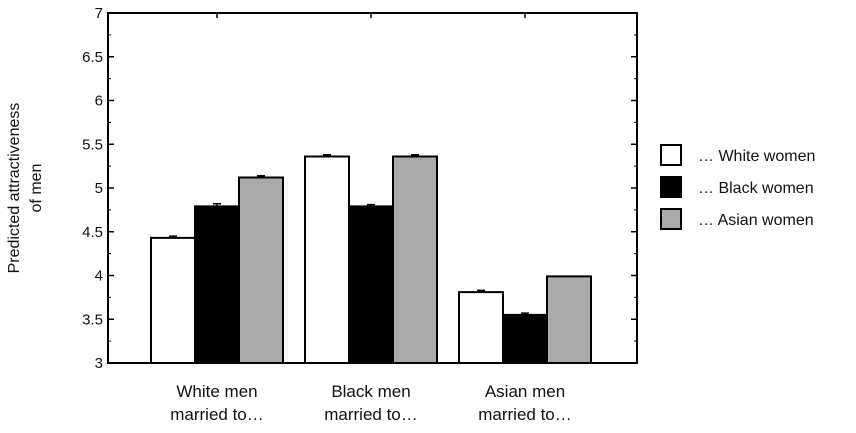 Image resolution: width=856 pixels, height=433 pixels. What do you see at coordinates (99, 101) in the screenshot?
I see `y-tick-label: 6` at bounding box center [99, 101].